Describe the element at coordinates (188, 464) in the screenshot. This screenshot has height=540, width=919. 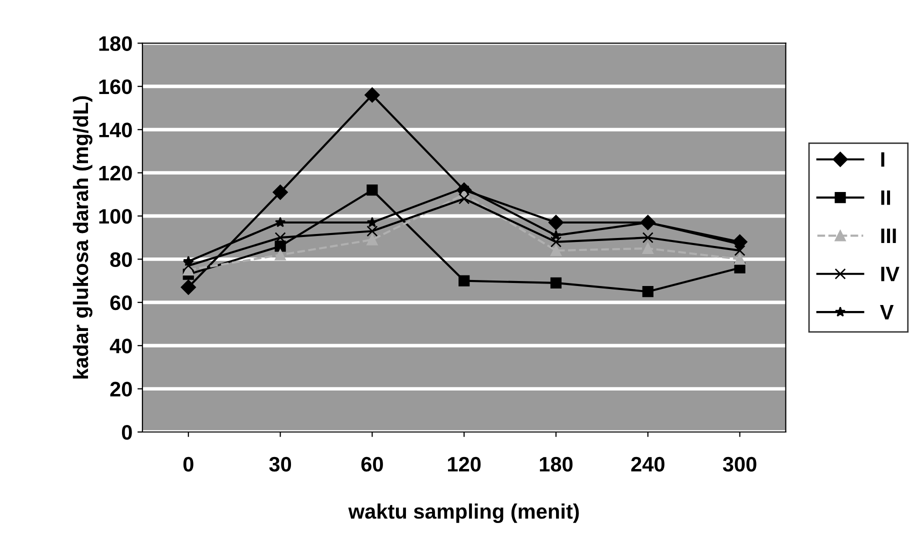
I see `x-tick-label: 0` at that location.